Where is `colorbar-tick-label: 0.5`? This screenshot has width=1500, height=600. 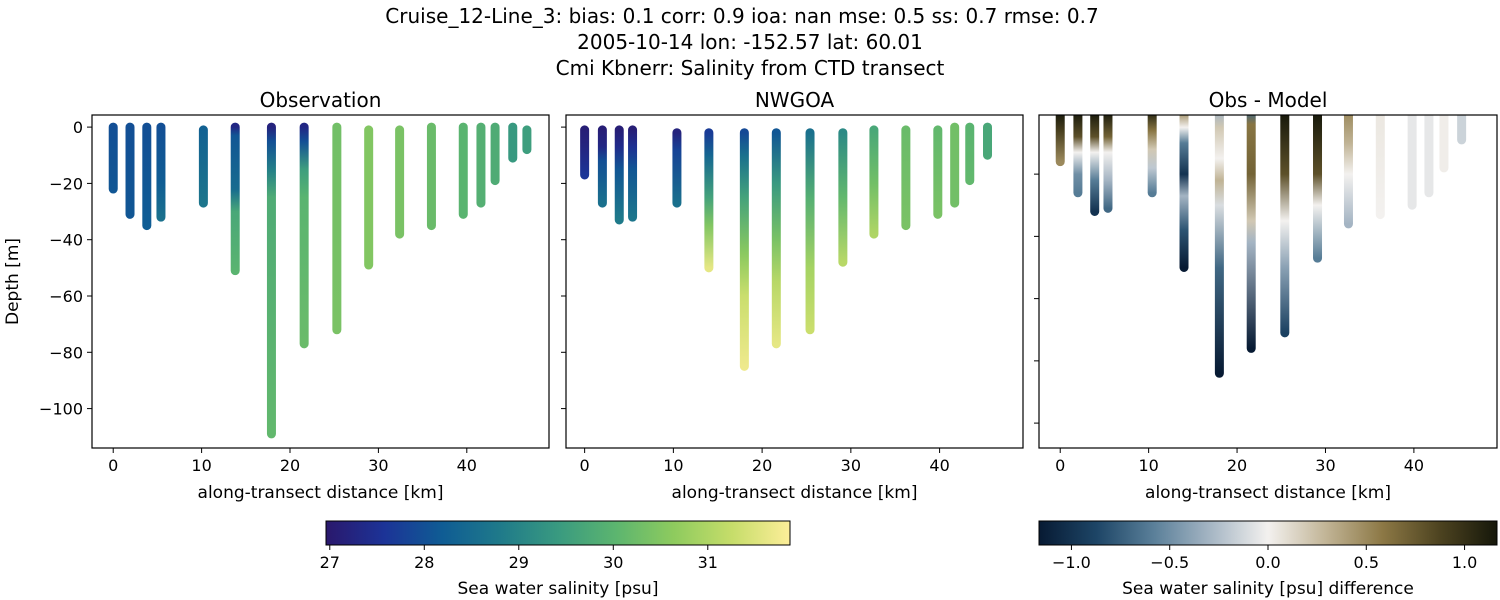
colorbar-tick-label: 0.5 is located at coordinates (1366, 562).